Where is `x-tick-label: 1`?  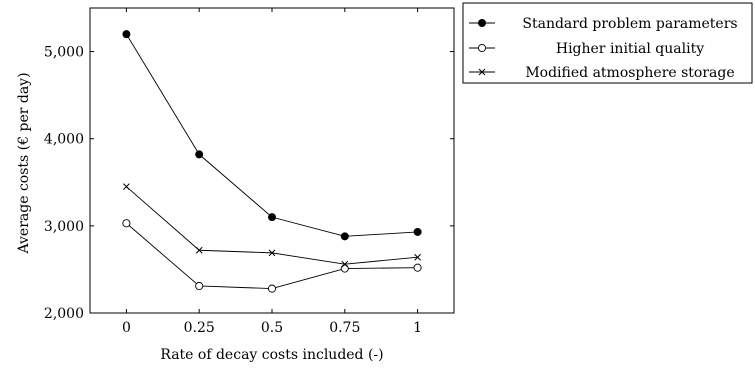 x-tick-label: 1 is located at coordinates (417, 328).